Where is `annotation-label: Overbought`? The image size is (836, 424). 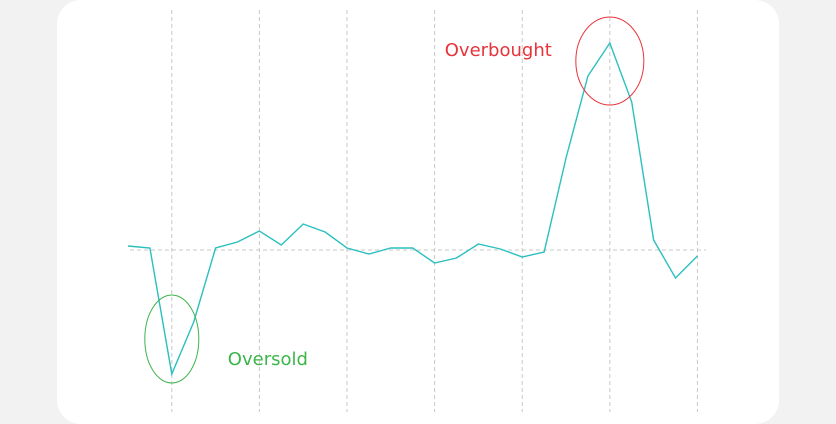
annotation-label: Overbought is located at coordinates (498, 50).